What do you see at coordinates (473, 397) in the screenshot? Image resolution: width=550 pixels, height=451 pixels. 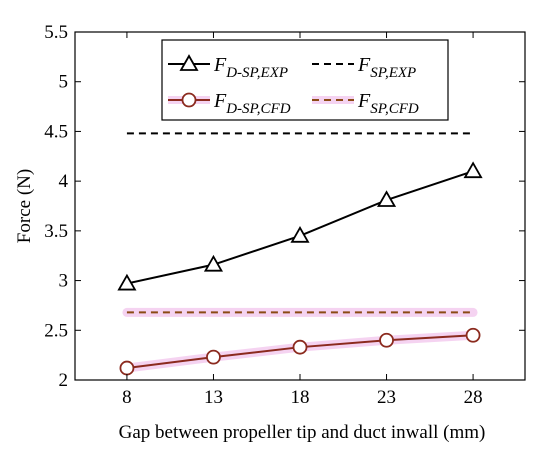 I see `x-tick-label-5: 28` at bounding box center [473, 397].